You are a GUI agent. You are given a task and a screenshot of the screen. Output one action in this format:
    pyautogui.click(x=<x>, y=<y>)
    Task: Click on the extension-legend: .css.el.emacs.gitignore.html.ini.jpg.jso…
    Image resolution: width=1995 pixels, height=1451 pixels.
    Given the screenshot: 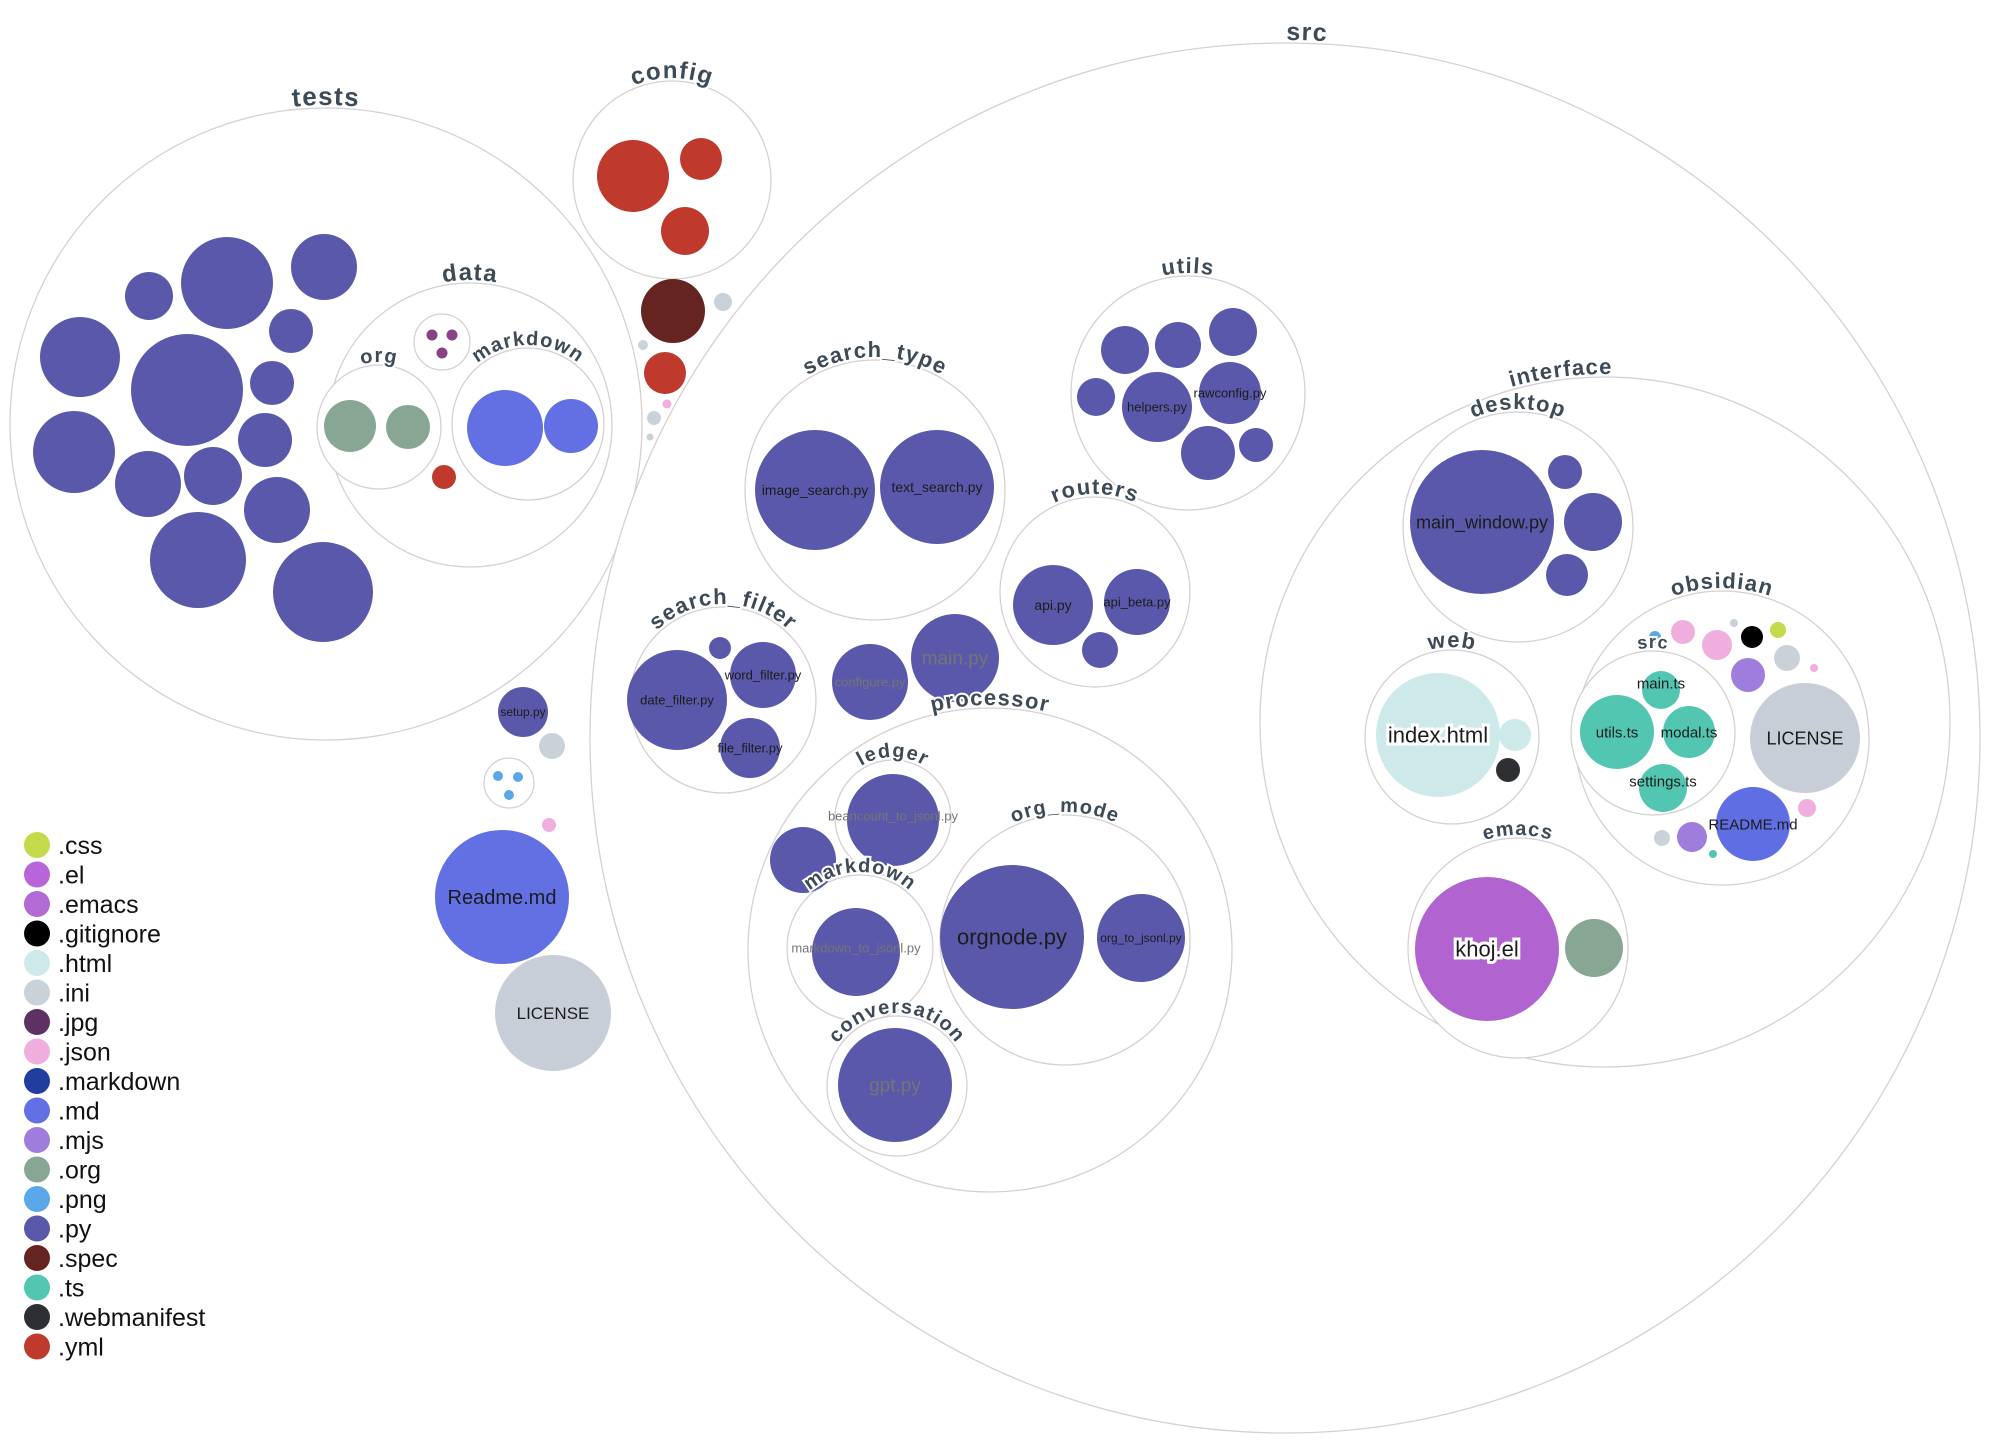 What is the action you would take?
    pyautogui.click(x=114, y=1097)
    